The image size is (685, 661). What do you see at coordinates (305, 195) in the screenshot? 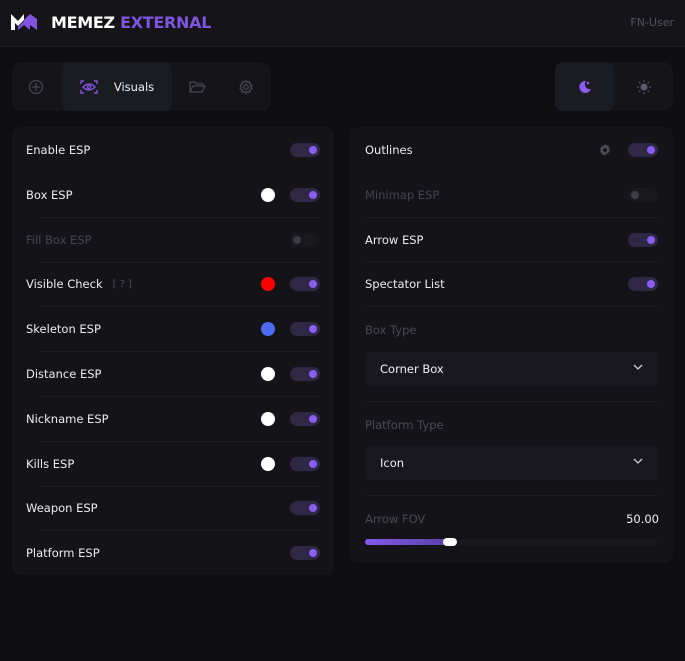
I see `box-esp-toggle` at bounding box center [305, 195].